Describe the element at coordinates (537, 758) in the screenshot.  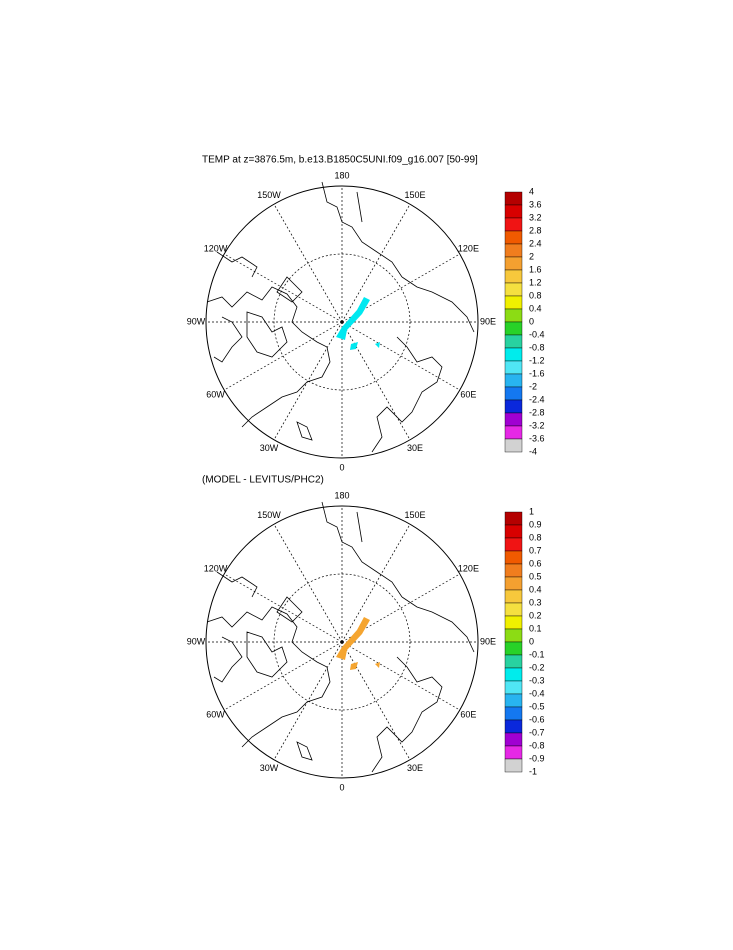
I see `colorbar-label: -0.9` at that location.